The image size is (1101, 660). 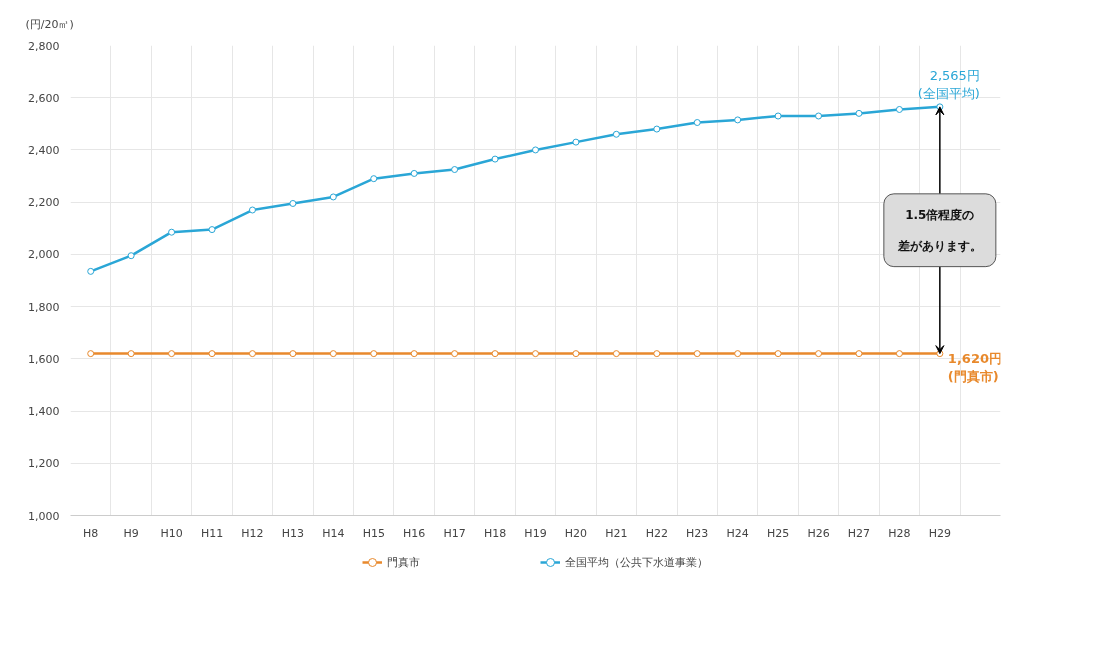 What do you see at coordinates (131, 533) in the screenshot?
I see `x-tick-label: H9` at bounding box center [131, 533].